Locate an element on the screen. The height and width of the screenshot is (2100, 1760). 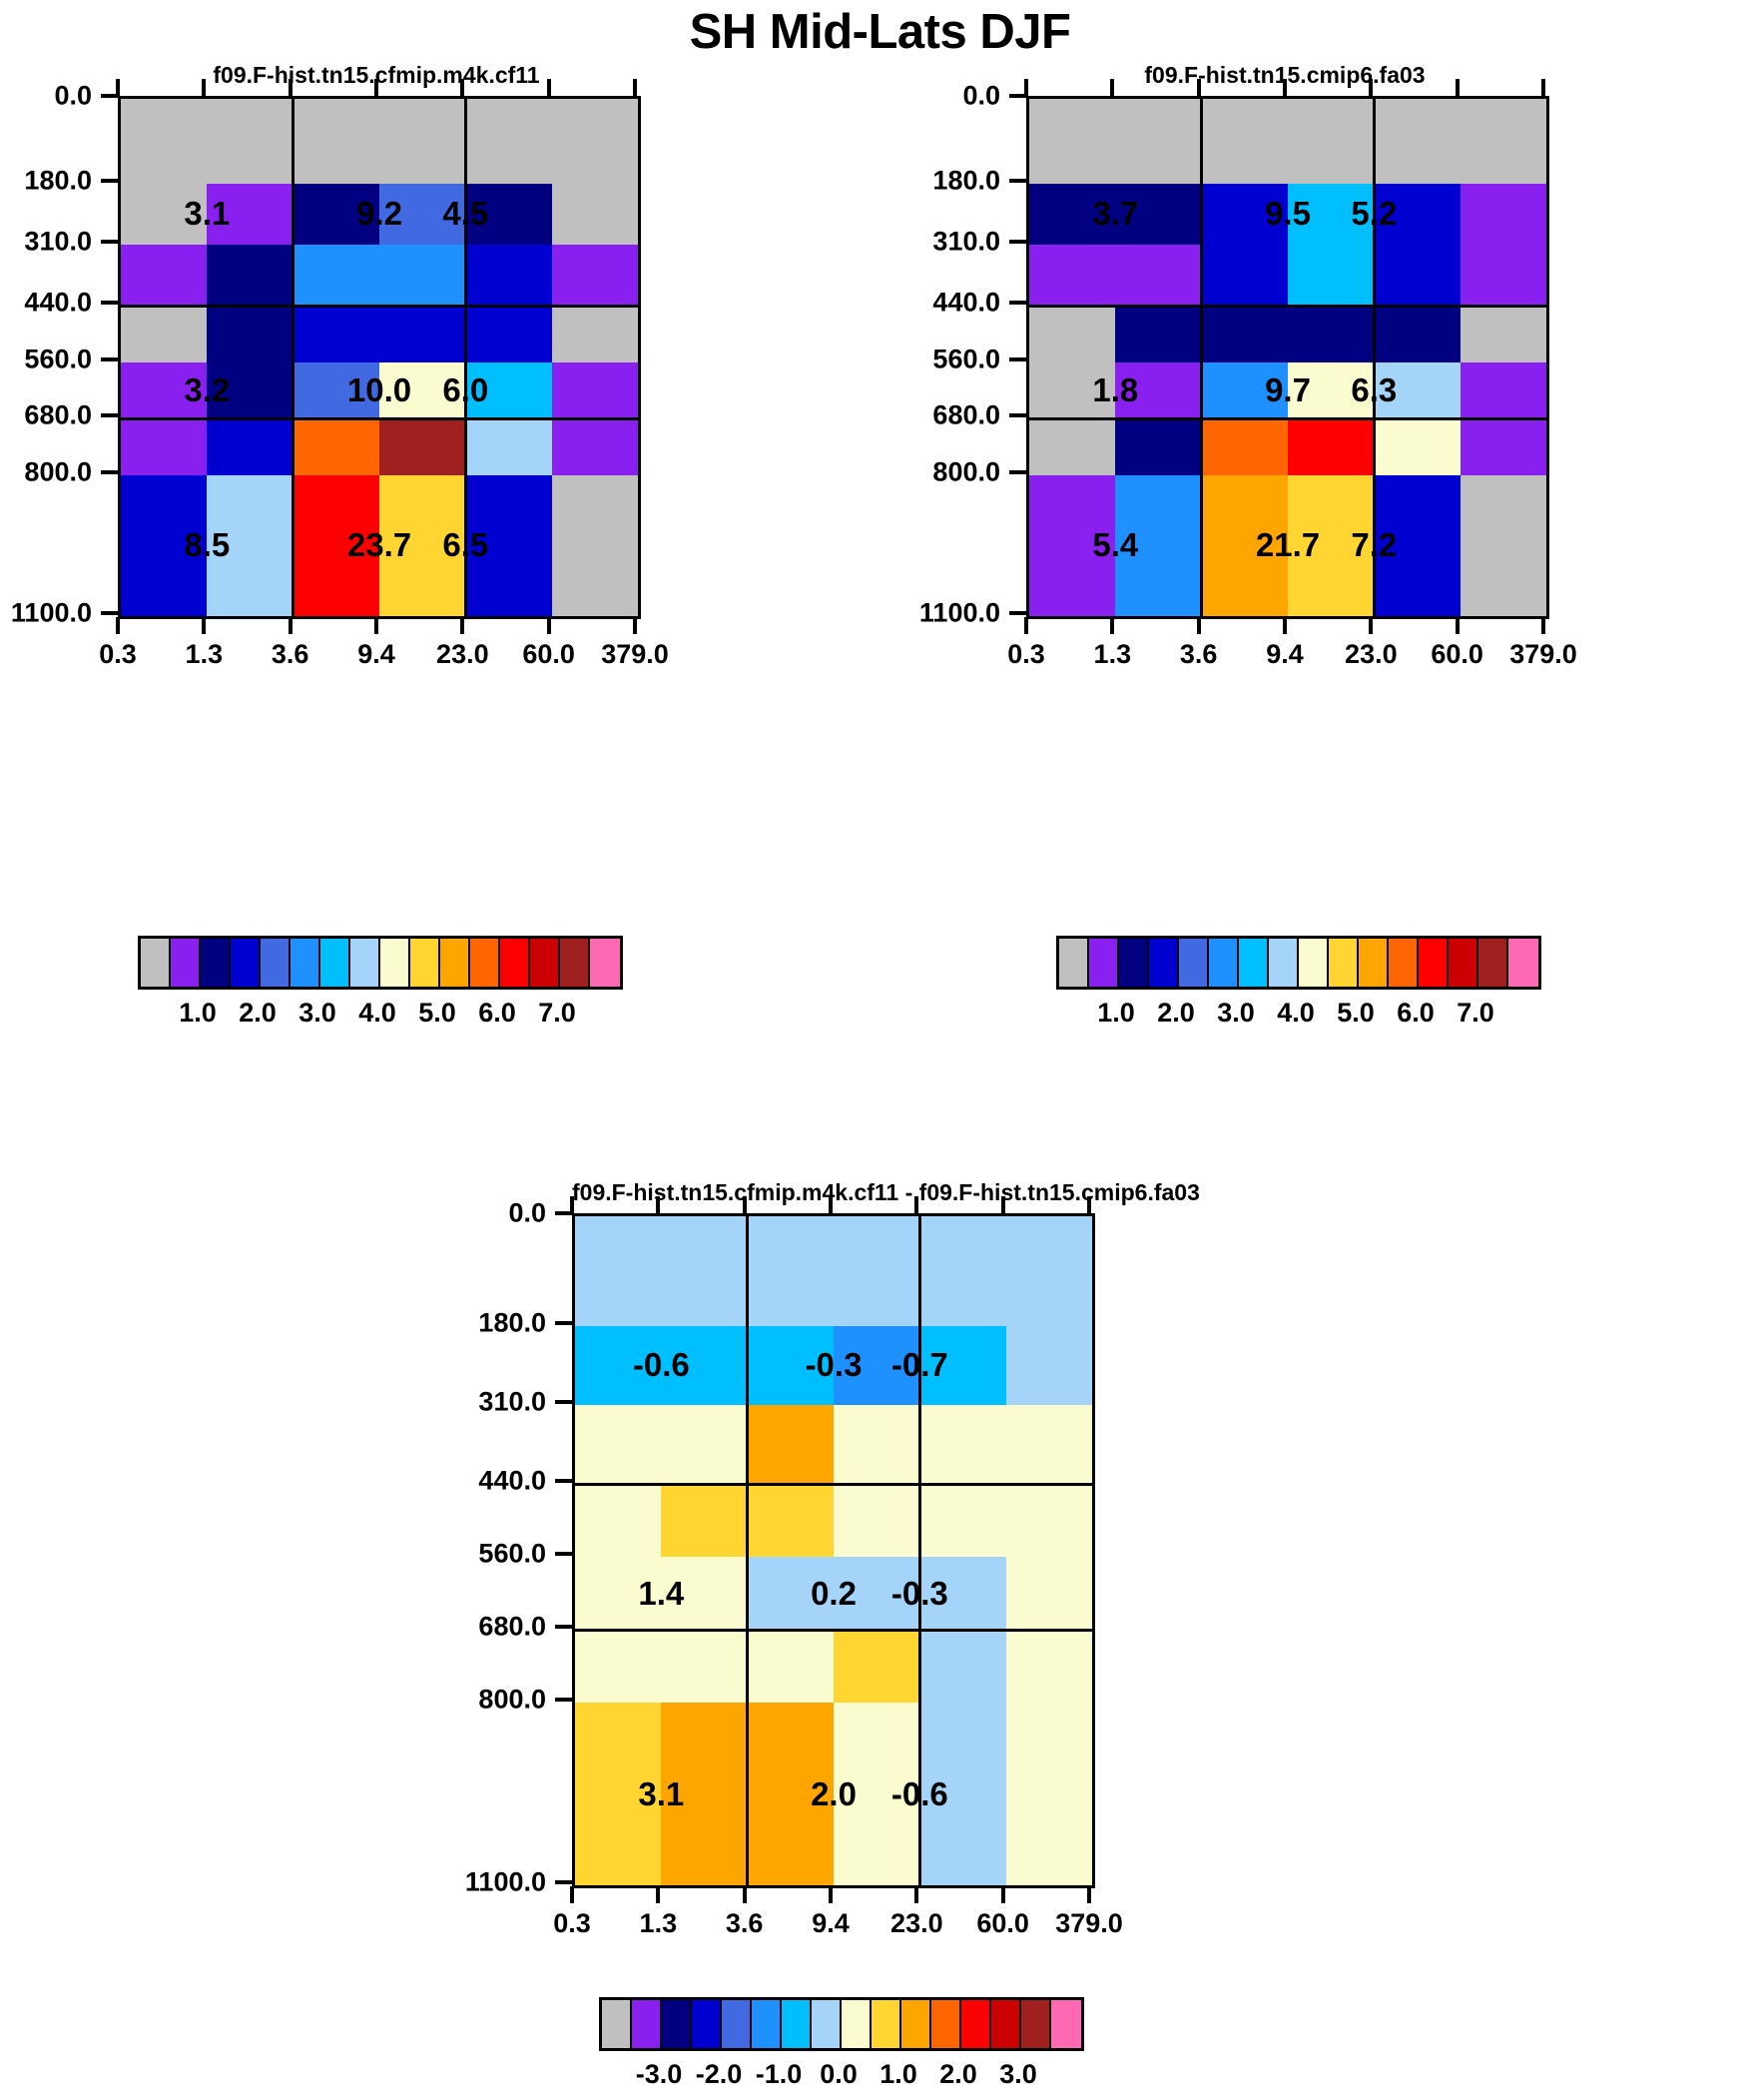
cell-value-label: 9.2 is located at coordinates (379, 214).